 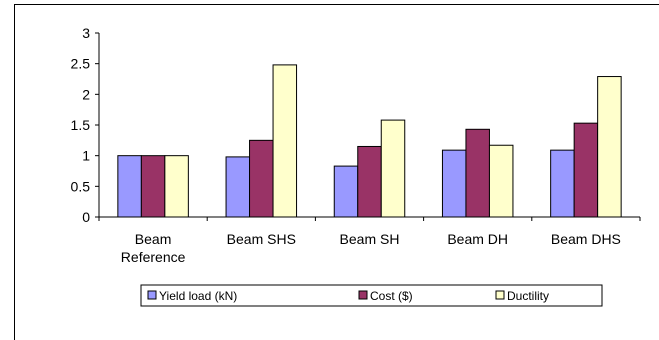 I want to click on y-tick-label: 2, so click(x=86, y=94).